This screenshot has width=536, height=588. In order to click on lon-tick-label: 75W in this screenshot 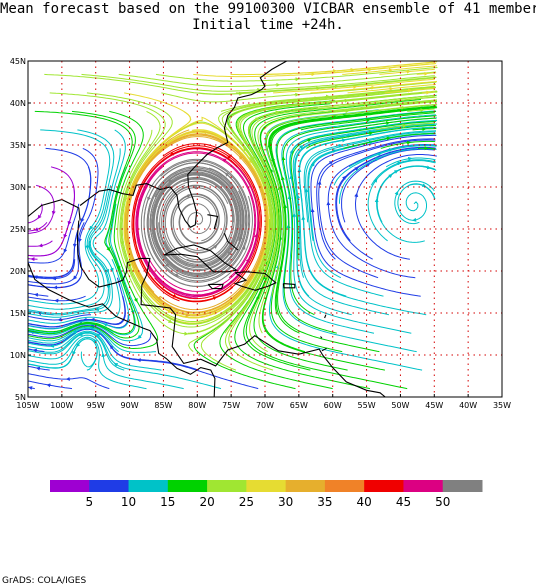, I will do `click(231, 405)`.